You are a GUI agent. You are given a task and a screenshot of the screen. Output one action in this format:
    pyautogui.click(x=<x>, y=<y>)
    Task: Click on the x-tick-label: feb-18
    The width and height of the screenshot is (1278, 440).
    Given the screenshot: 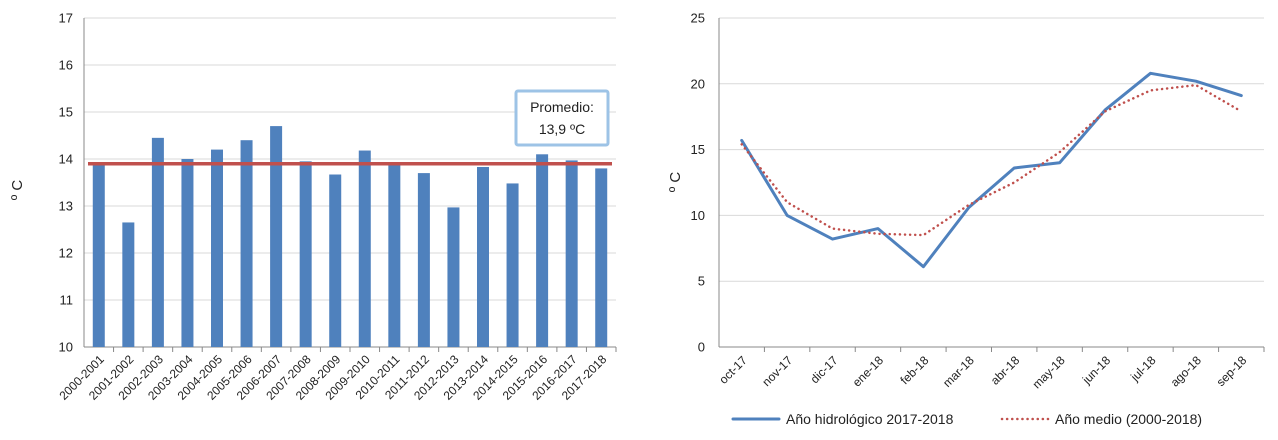 What is the action you would take?
    pyautogui.click(x=915, y=370)
    